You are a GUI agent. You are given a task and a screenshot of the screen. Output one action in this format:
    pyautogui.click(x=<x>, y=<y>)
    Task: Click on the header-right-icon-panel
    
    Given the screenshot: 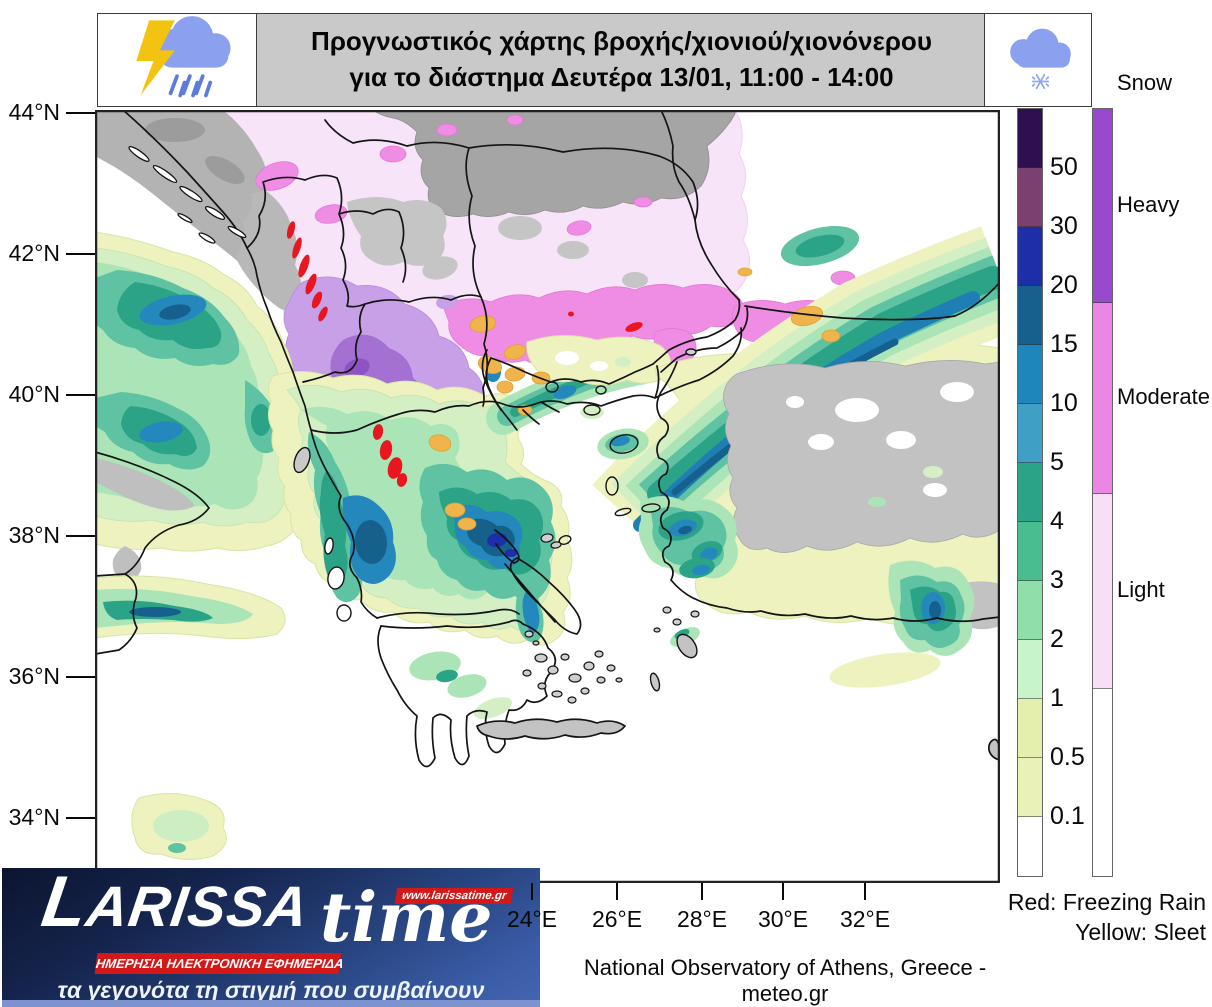 What is the action you would take?
    pyautogui.click(x=1038, y=60)
    